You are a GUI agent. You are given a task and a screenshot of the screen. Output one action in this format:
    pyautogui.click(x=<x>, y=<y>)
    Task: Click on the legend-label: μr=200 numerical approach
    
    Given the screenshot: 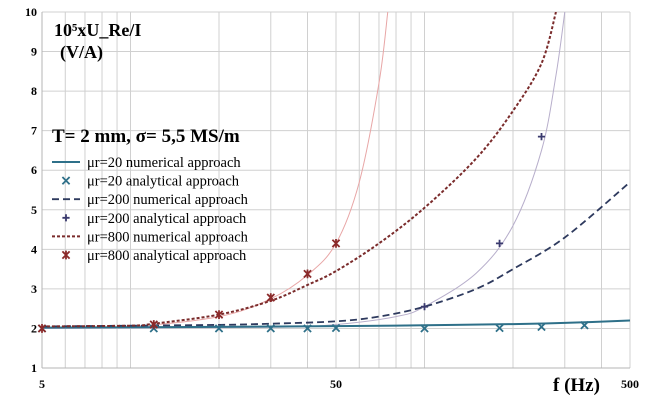 What is the action you would take?
    pyautogui.click(x=168, y=200)
    